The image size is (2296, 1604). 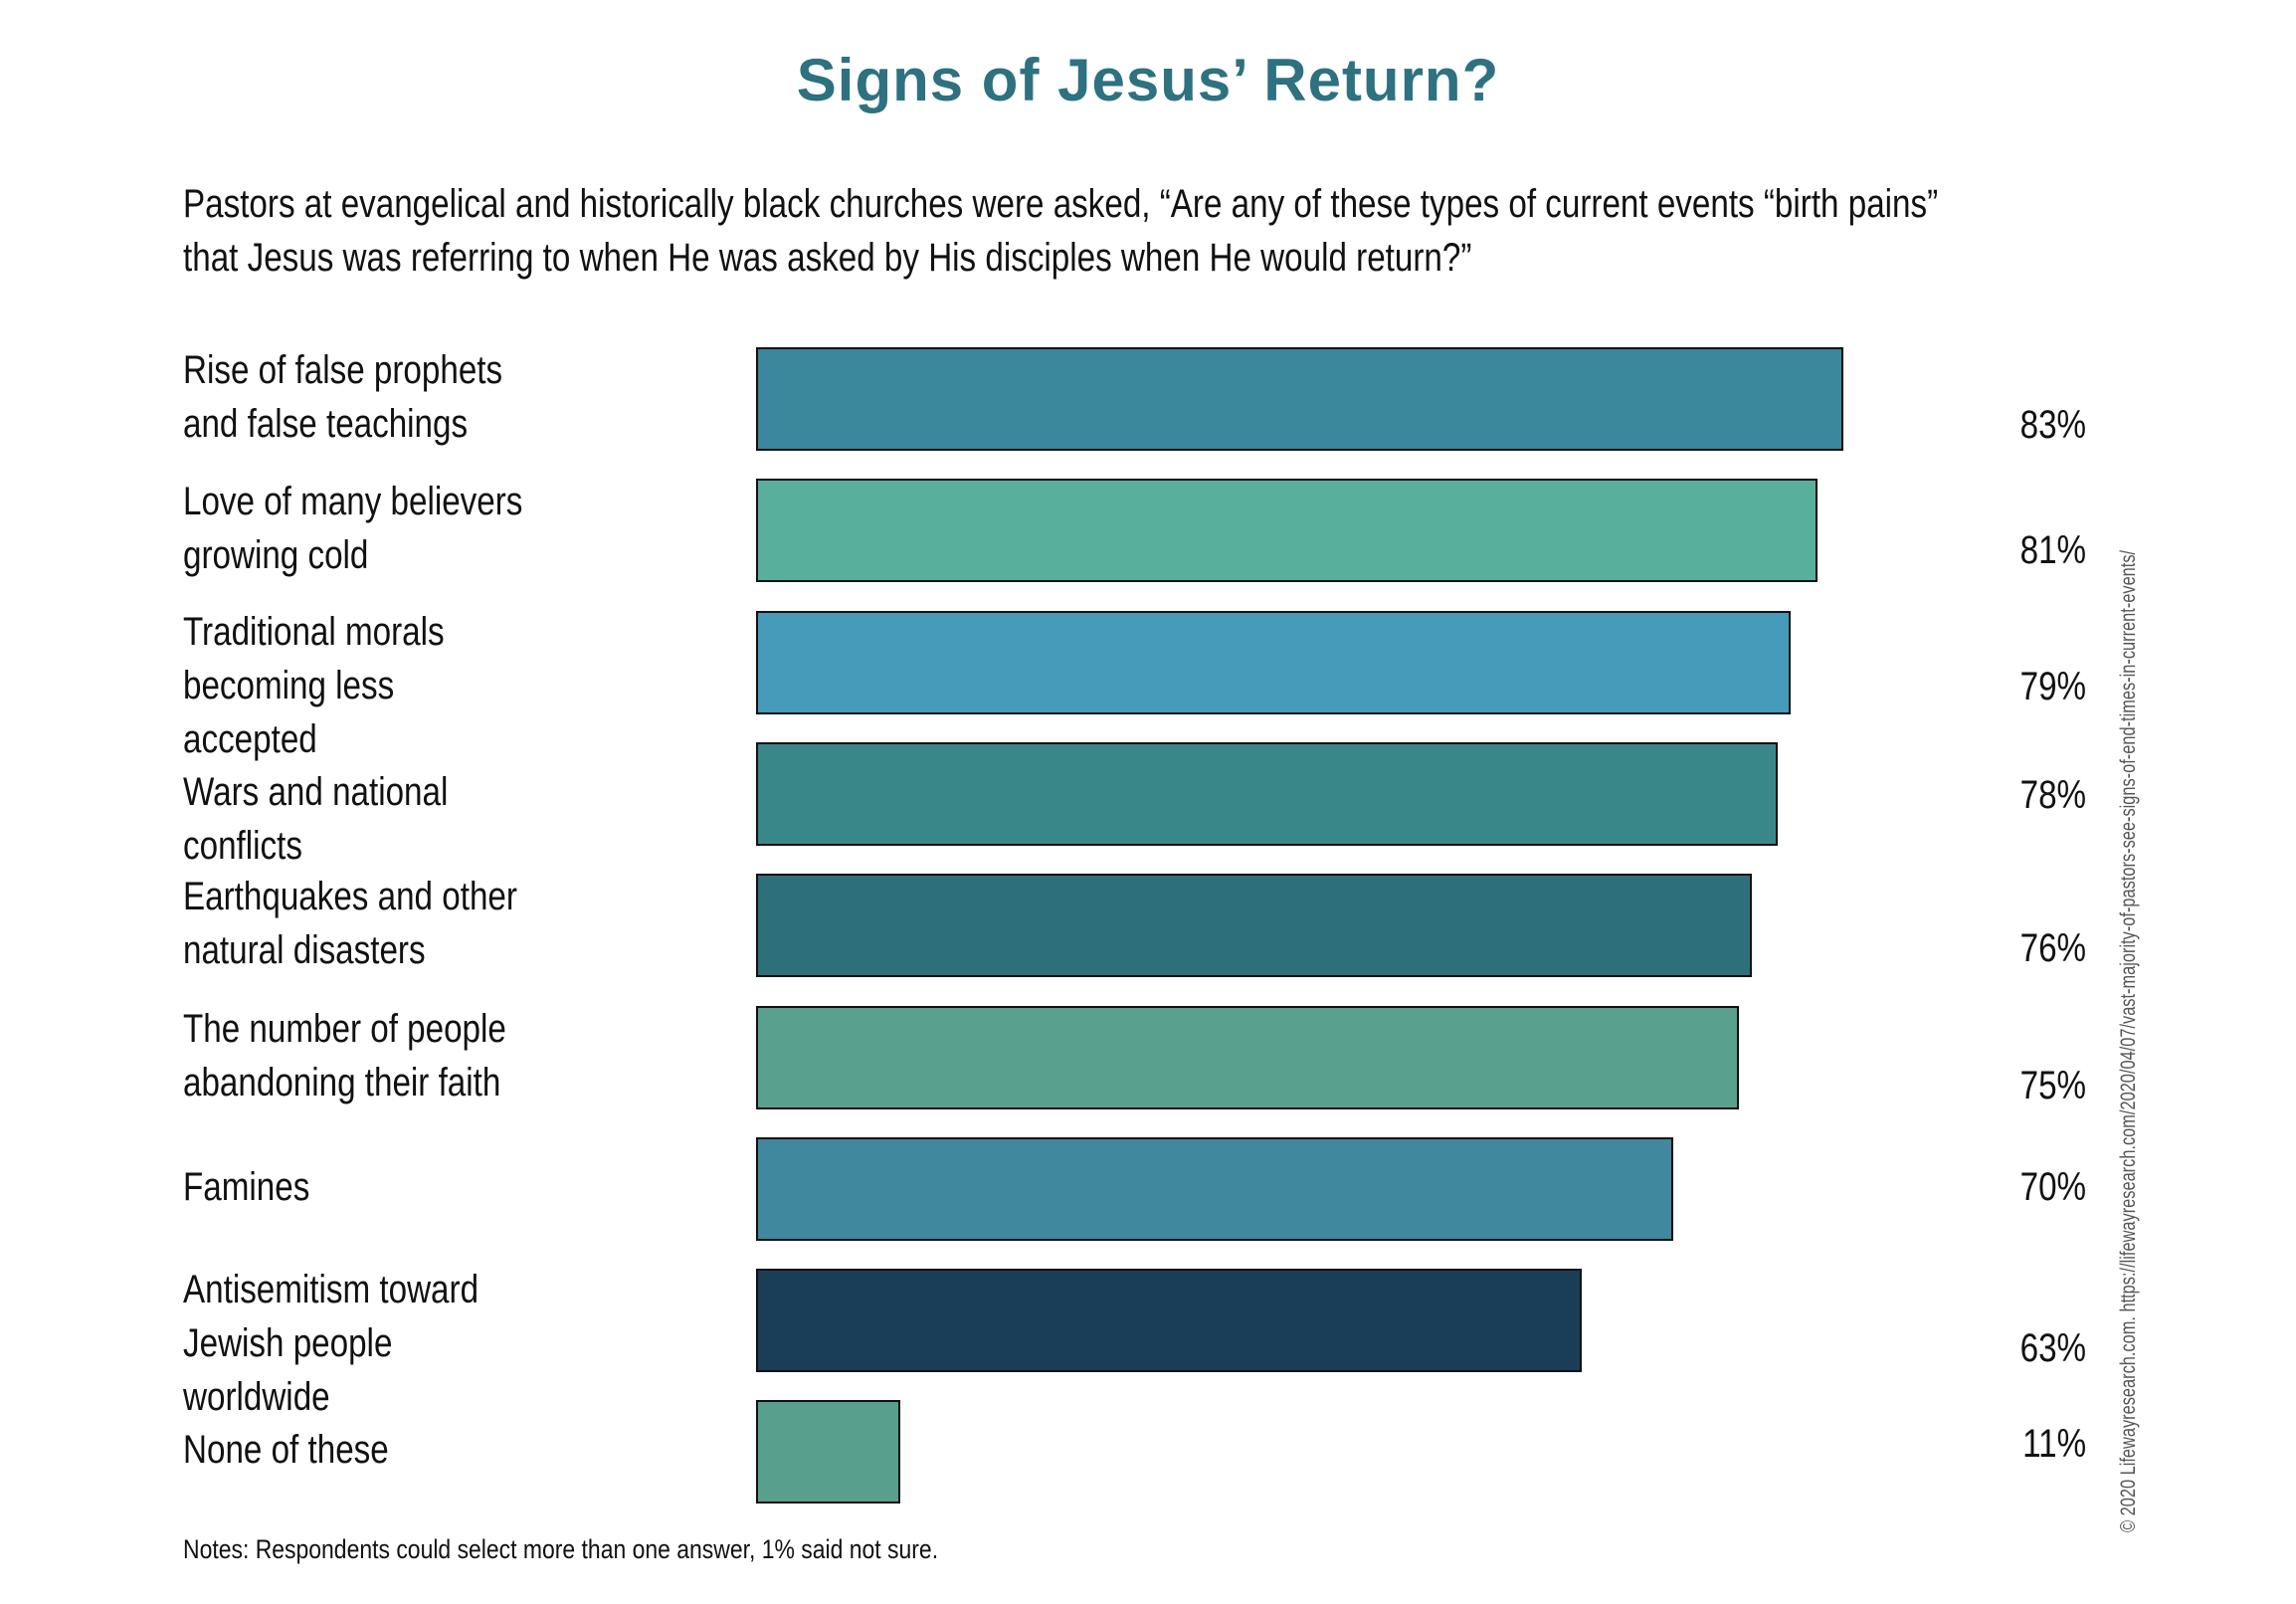 I want to click on value-label: 81%, so click(x=2052, y=550).